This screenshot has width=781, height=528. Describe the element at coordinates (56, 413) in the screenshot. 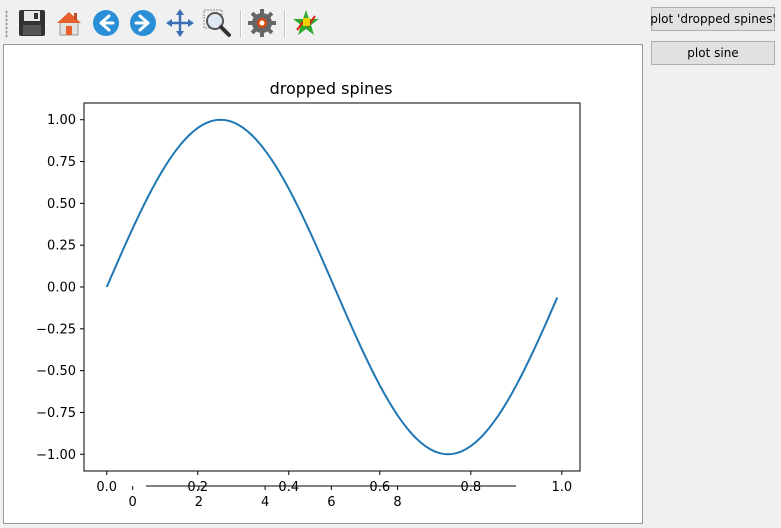

I see `y-tick-label: −0.75` at that location.